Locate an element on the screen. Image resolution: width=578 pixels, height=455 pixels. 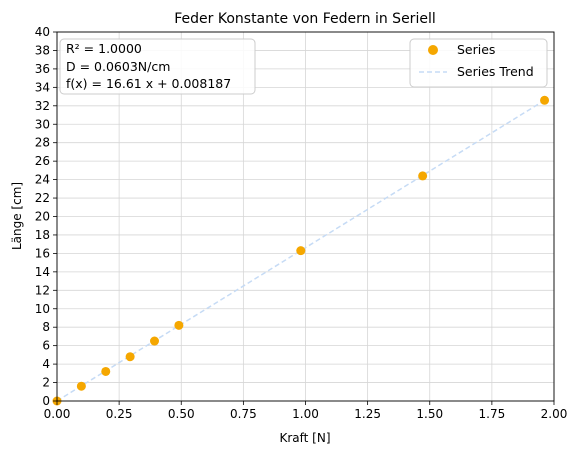
x-tick-label: 2.00 is located at coordinates (554, 414).